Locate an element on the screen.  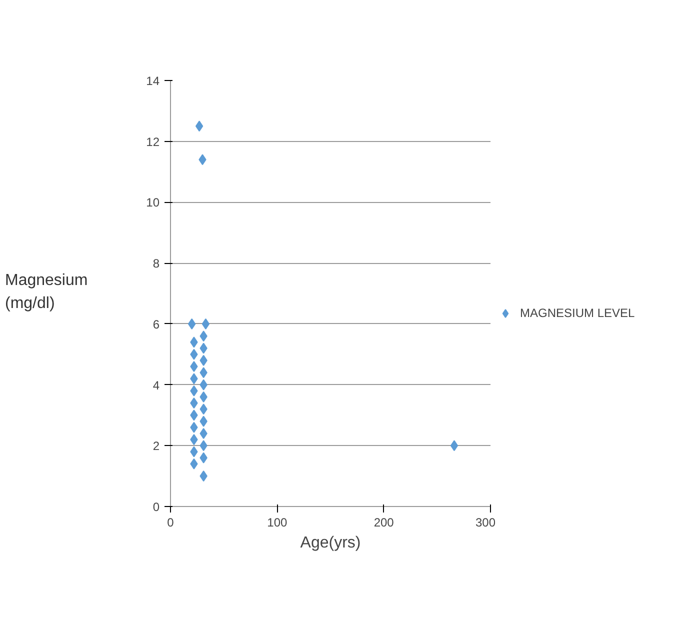
x-tick-label: 100 is located at coordinates (277, 523).